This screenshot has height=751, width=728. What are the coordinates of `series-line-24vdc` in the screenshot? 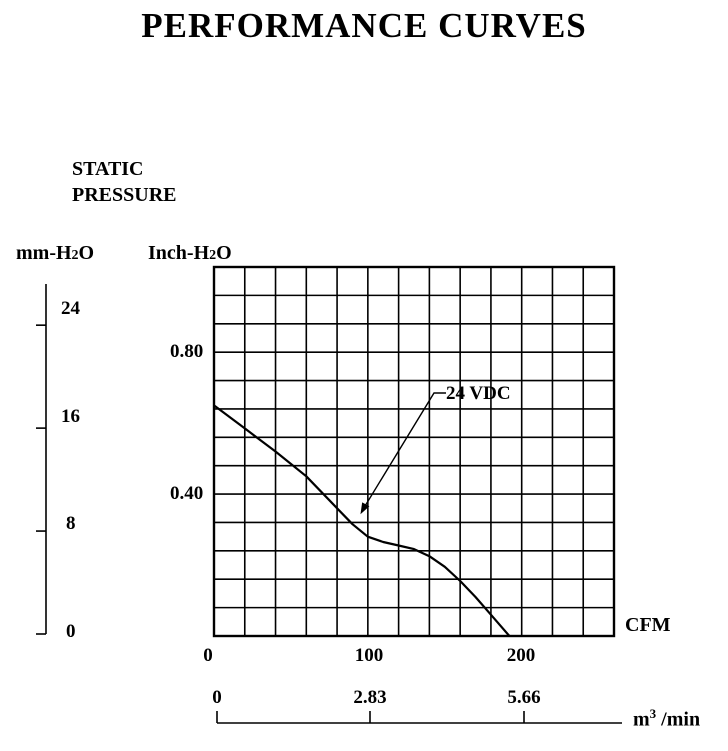 It's located at (362, 520).